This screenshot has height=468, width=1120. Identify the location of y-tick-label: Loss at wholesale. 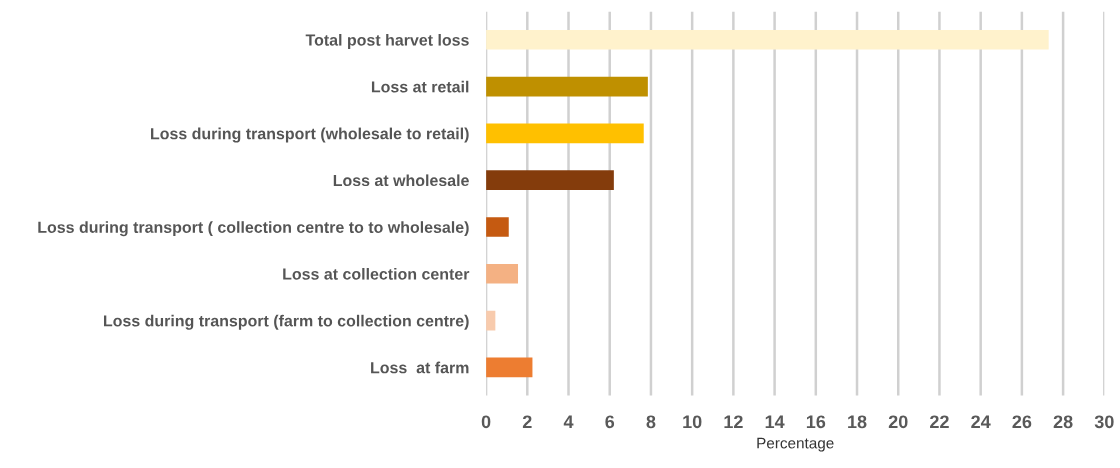
(401, 180).